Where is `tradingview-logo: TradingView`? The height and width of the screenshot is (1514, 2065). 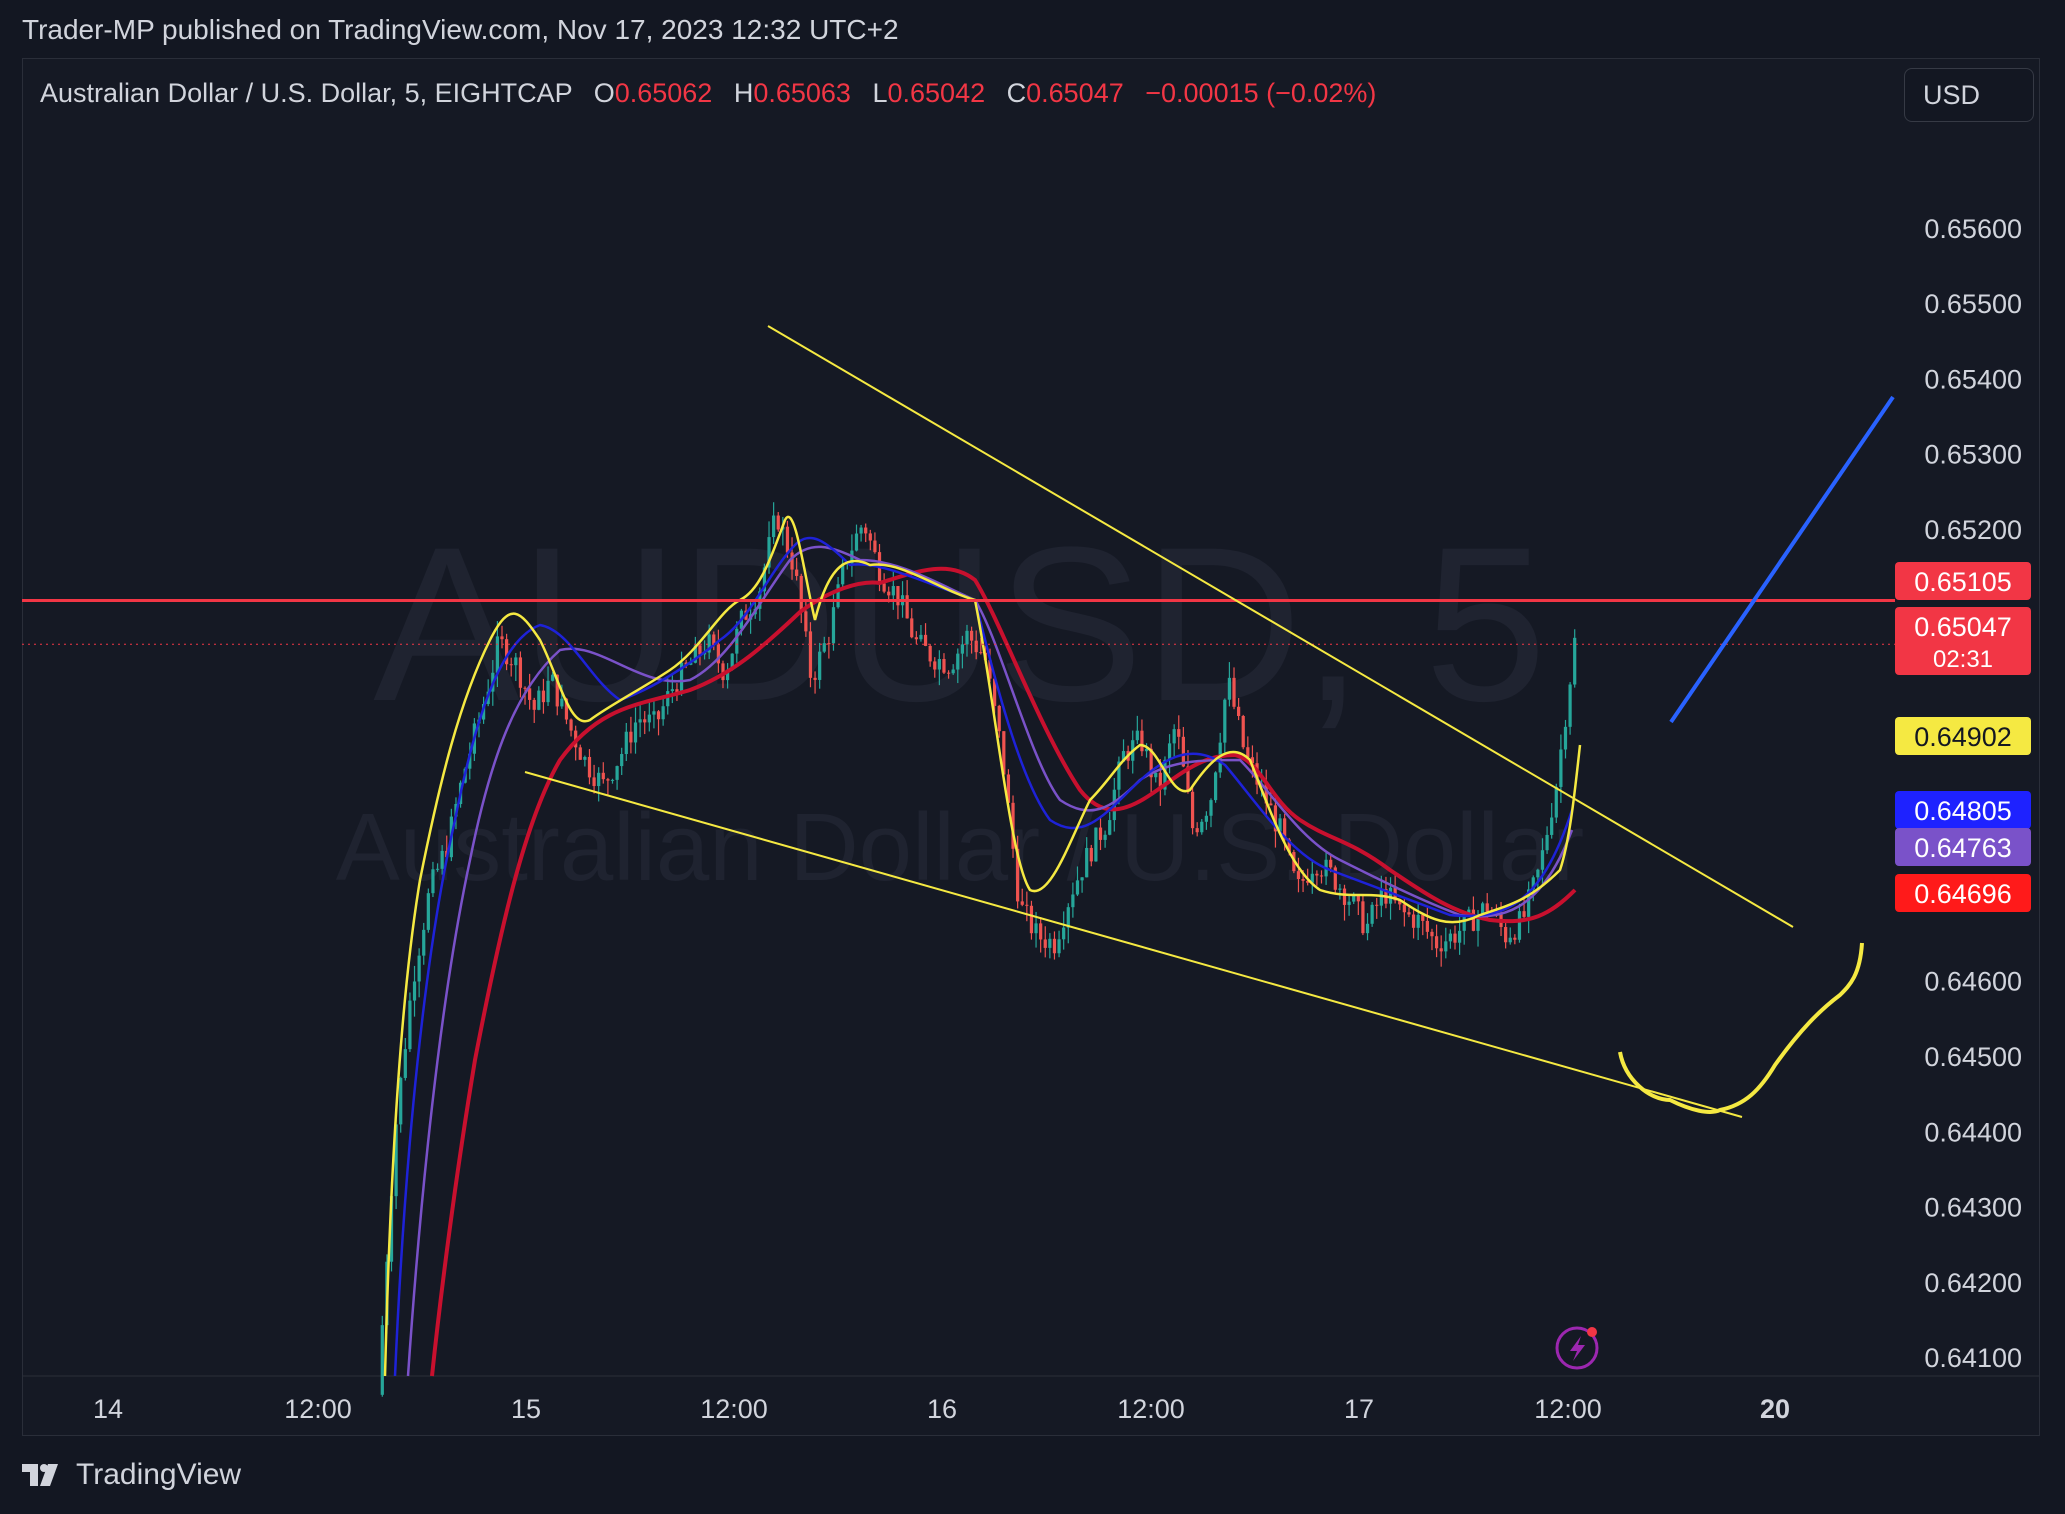 tradingview-logo: TradingView is located at coordinates (131, 1475).